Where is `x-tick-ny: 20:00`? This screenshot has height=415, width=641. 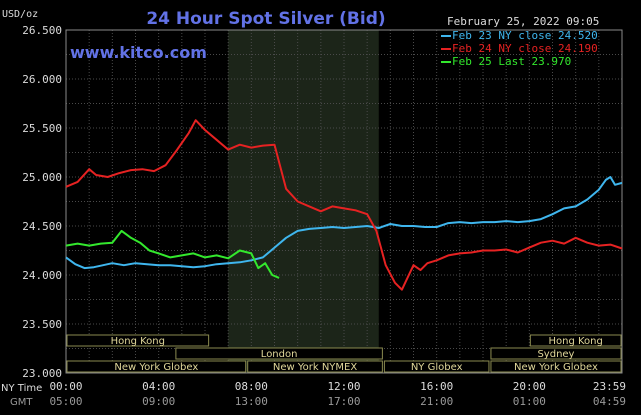 x-tick-ny: 20:00 is located at coordinates (529, 386).